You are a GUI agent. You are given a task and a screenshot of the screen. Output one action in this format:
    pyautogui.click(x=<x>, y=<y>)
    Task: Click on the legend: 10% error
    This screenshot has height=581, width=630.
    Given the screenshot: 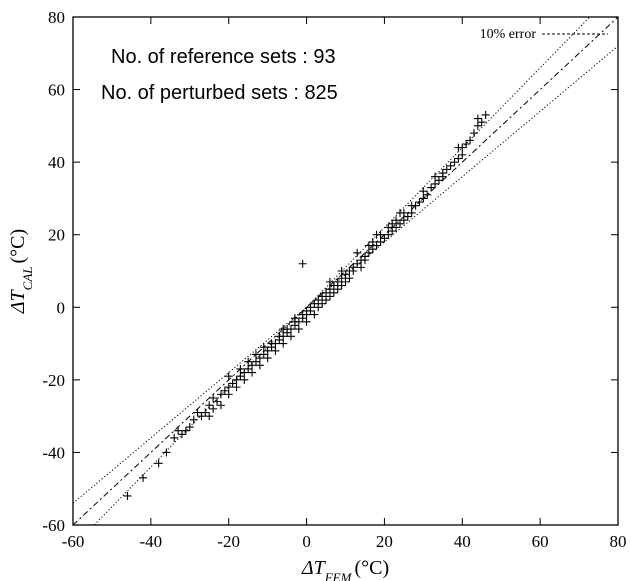 What is the action you would take?
    pyautogui.click(x=544, y=34)
    